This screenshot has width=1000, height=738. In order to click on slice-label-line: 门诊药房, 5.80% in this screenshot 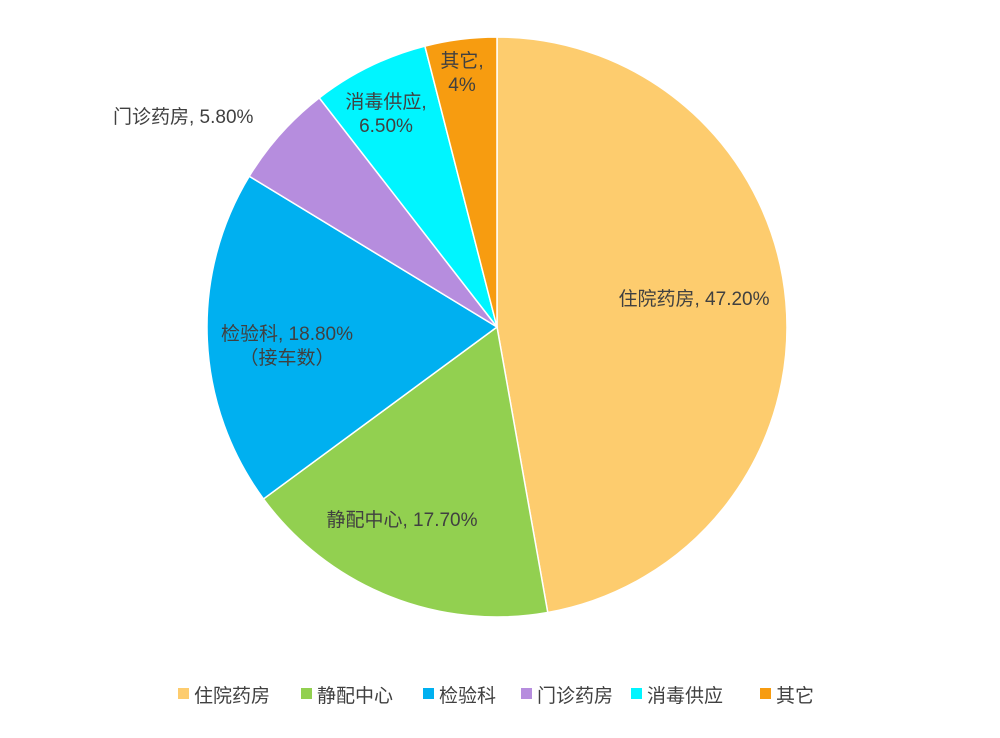, I will do `click(183, 117)`.